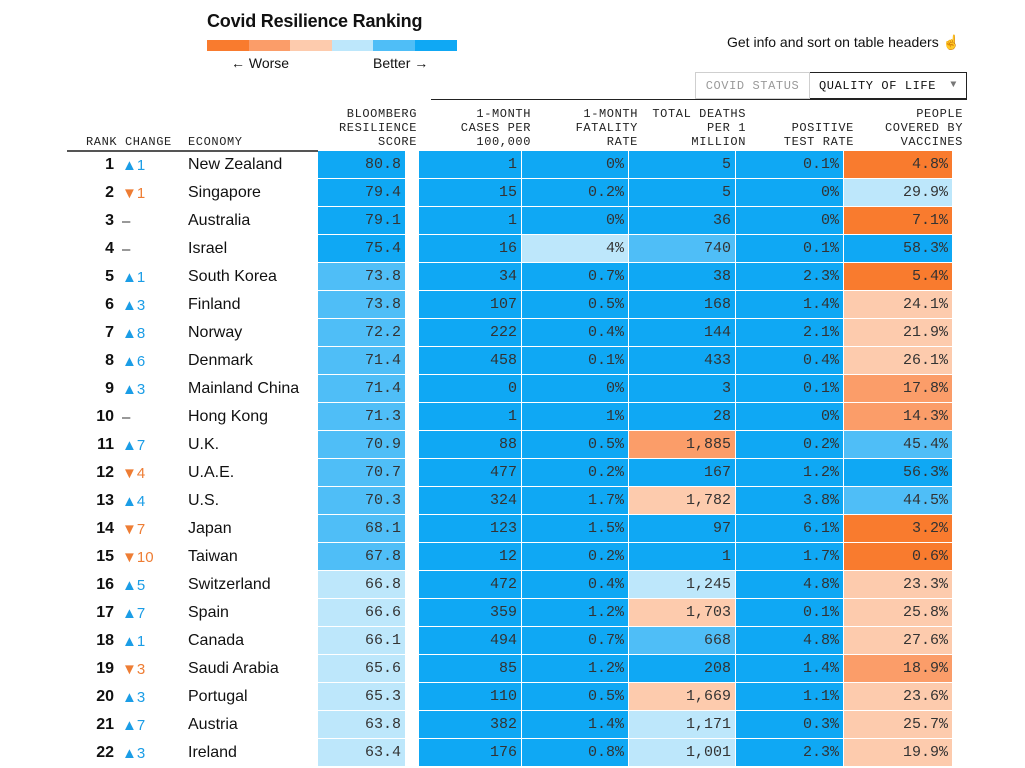 The height and width of the screenshot is (768, 1025). I want to click on fatality-cell: 0.2%, so click(575, 557).